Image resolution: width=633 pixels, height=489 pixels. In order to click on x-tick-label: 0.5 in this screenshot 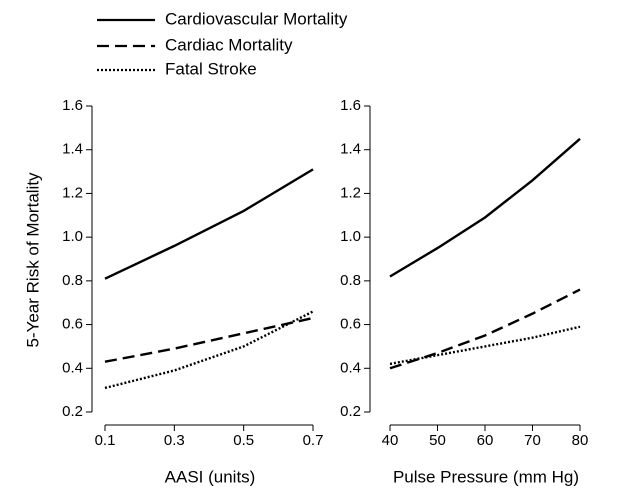, I will do `click(243, 440)`.